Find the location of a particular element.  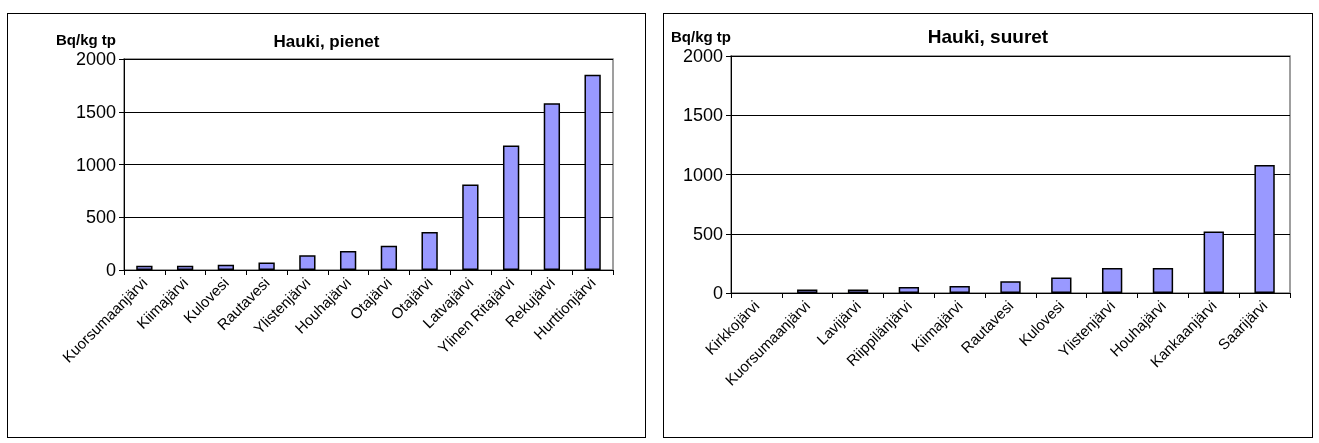

chart-title: Hauki, pienet is located at coordinates (326, 41).